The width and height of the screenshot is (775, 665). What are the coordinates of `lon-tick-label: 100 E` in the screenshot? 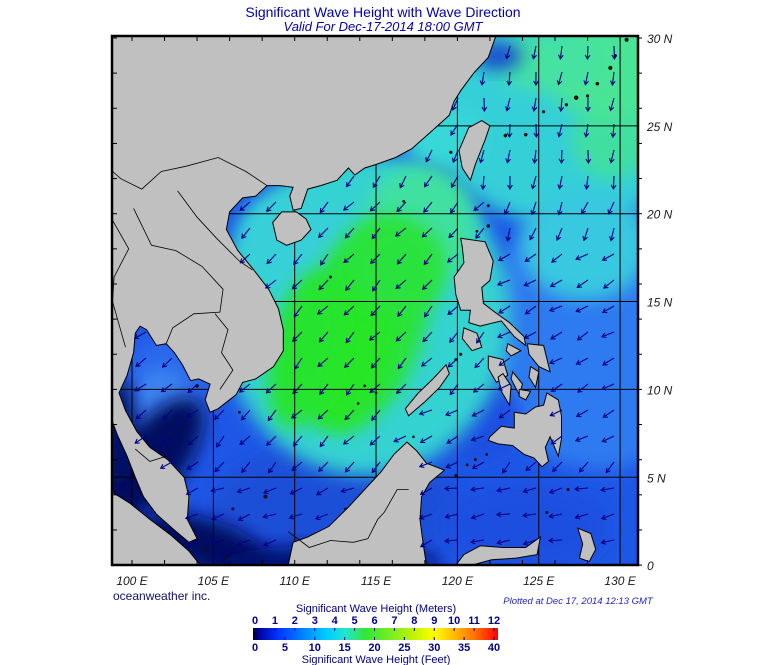 It's located at (132, 581).